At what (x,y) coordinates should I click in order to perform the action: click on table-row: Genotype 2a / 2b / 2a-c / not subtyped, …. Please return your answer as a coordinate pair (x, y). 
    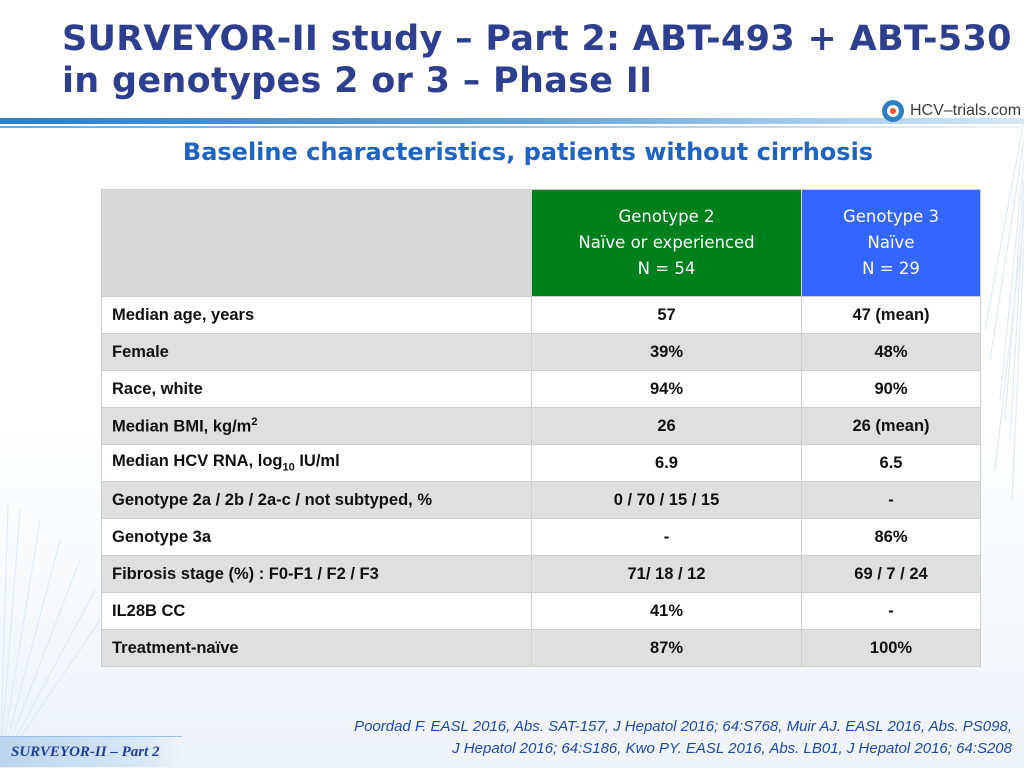
    Looking at the image, I should click on (541, 500).